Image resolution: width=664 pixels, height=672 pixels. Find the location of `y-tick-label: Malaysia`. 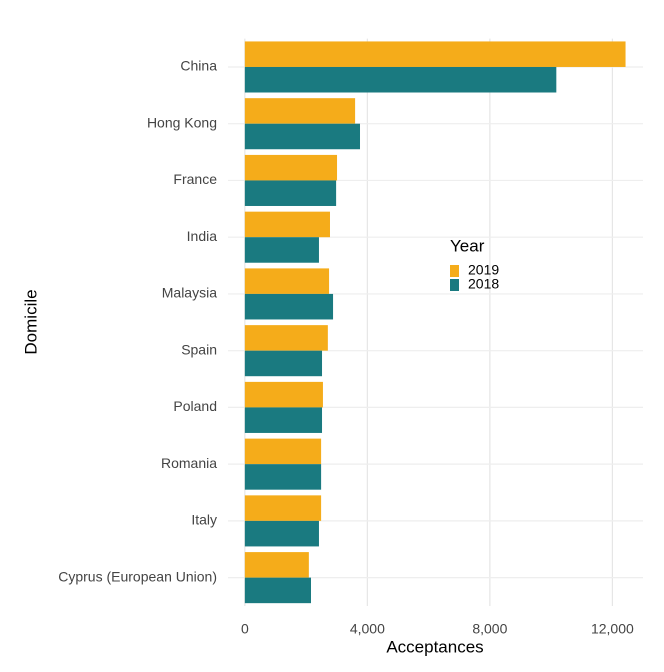

y-tick-label: Malaysia is located at coordinates (189, 293).